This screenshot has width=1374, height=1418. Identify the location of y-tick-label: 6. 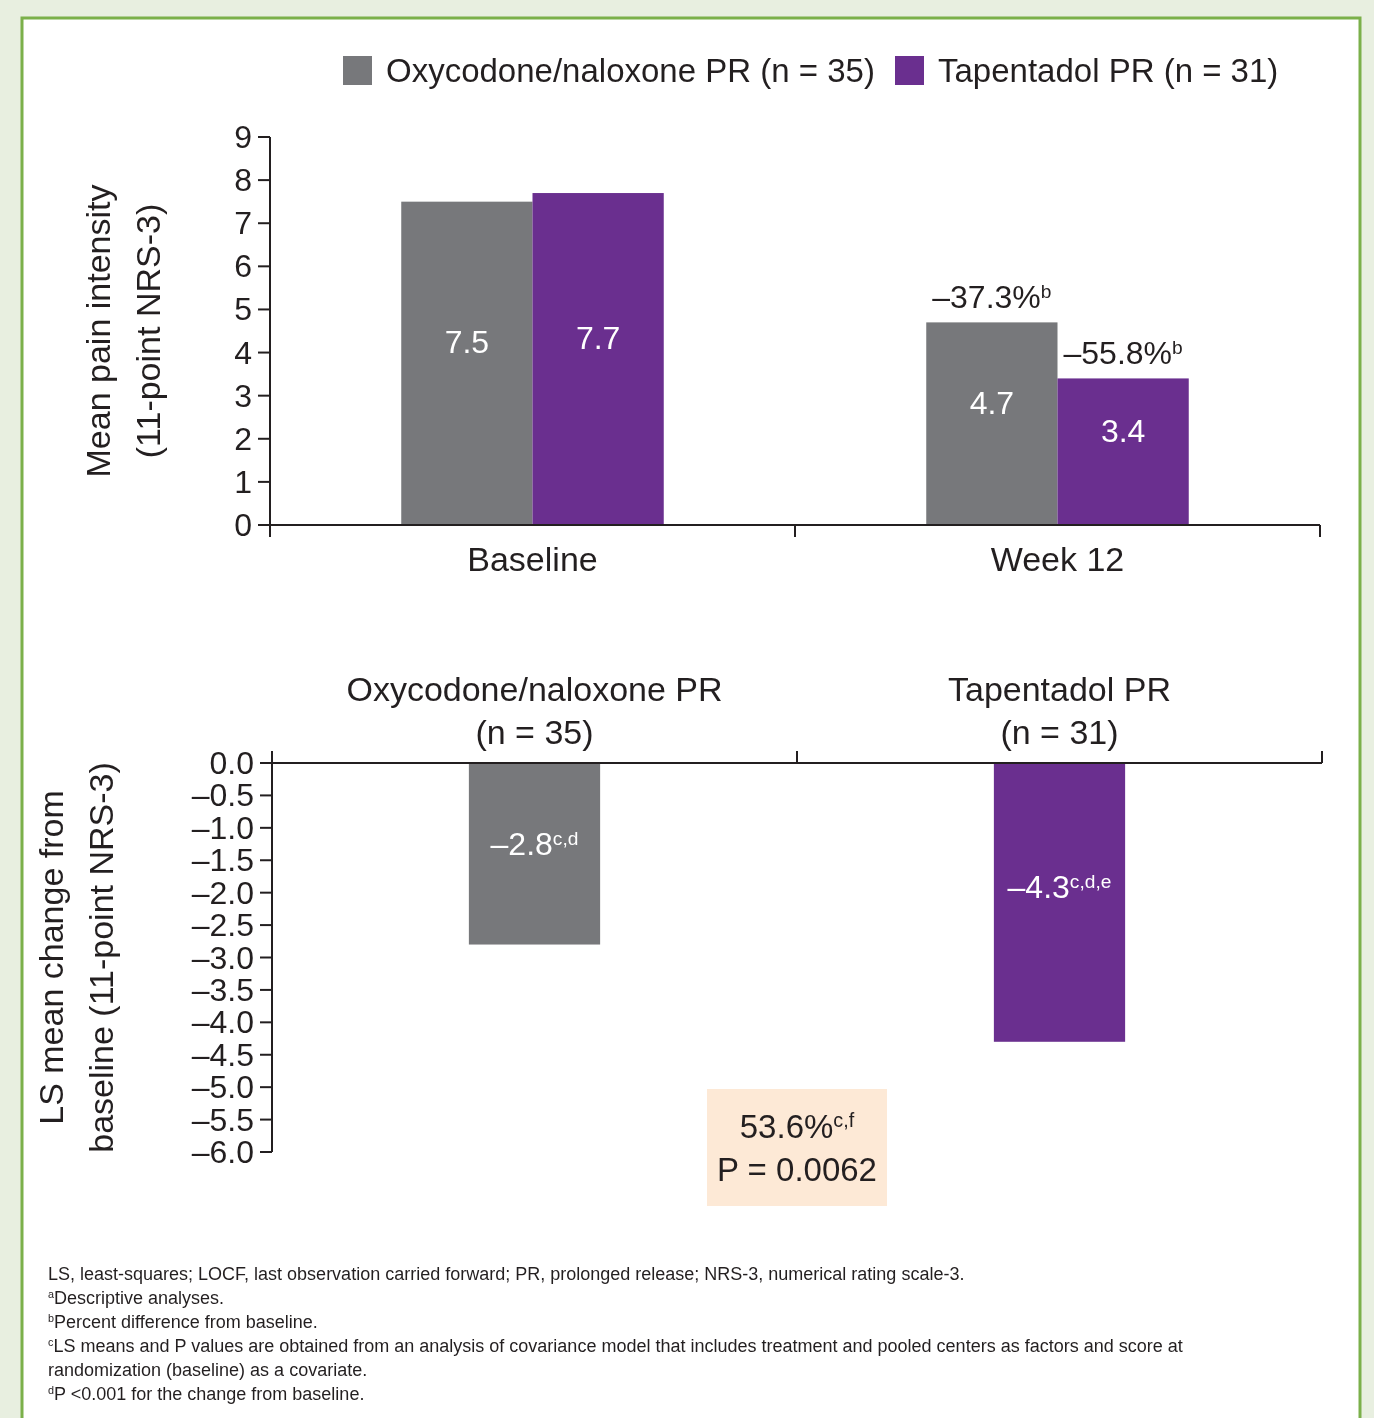
(243, 266).